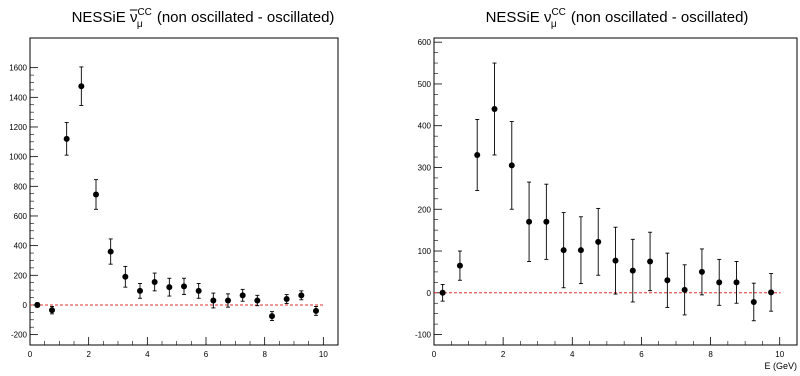 Image resolution: width=800 pixels, height=376 pixels. I want to click on x-axis-label: E (GeV), so click(780, 366).